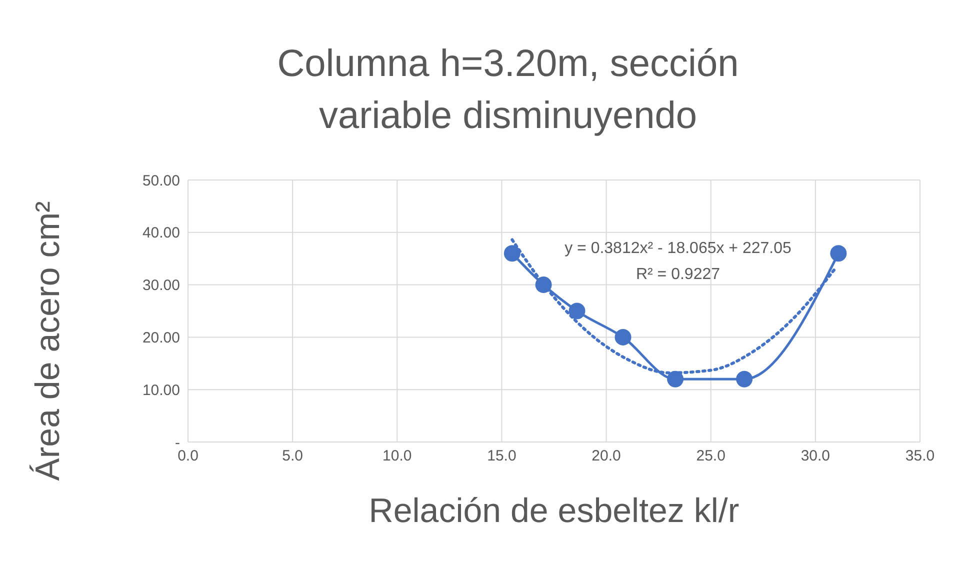 The height and width of the screenshot is (580, 956). What do you see at coordinates (815, 456) in the screenshot?
I see `x-tick-label: 30.0` at bounding box center [815, 456].